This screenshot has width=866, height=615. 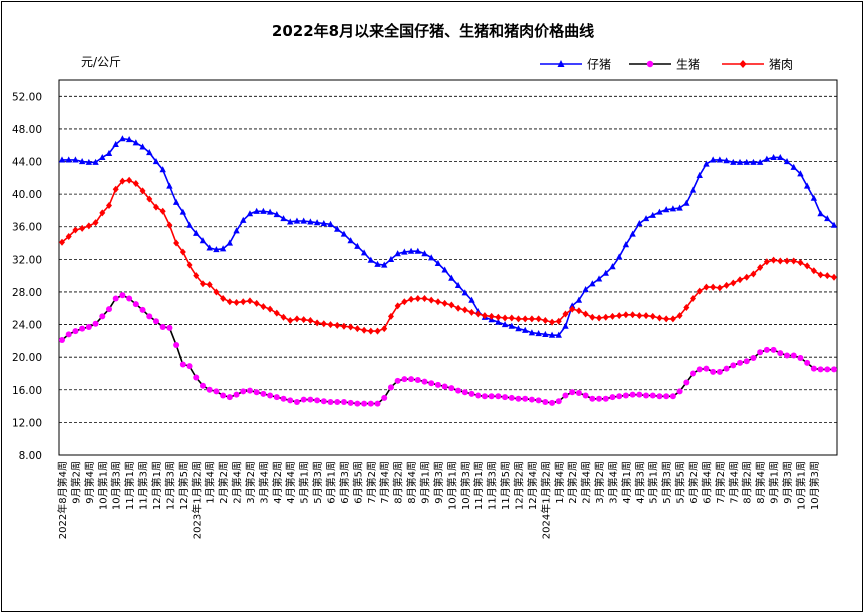 What do you see at coordinates (706, 482) in the screenshot?
I see `x-tick-label: 6月第4周` at bounding box center [706, 482].